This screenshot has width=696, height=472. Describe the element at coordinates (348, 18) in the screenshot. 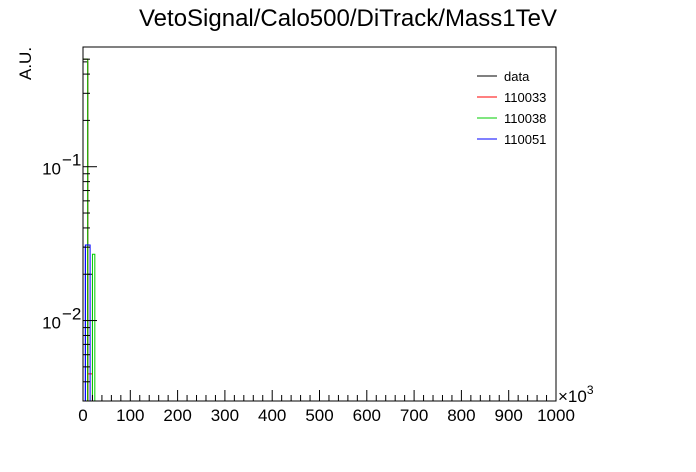

I see `chart-title: VetoSignal/Calo500/DiTrack/Mass1TeV` at that location.